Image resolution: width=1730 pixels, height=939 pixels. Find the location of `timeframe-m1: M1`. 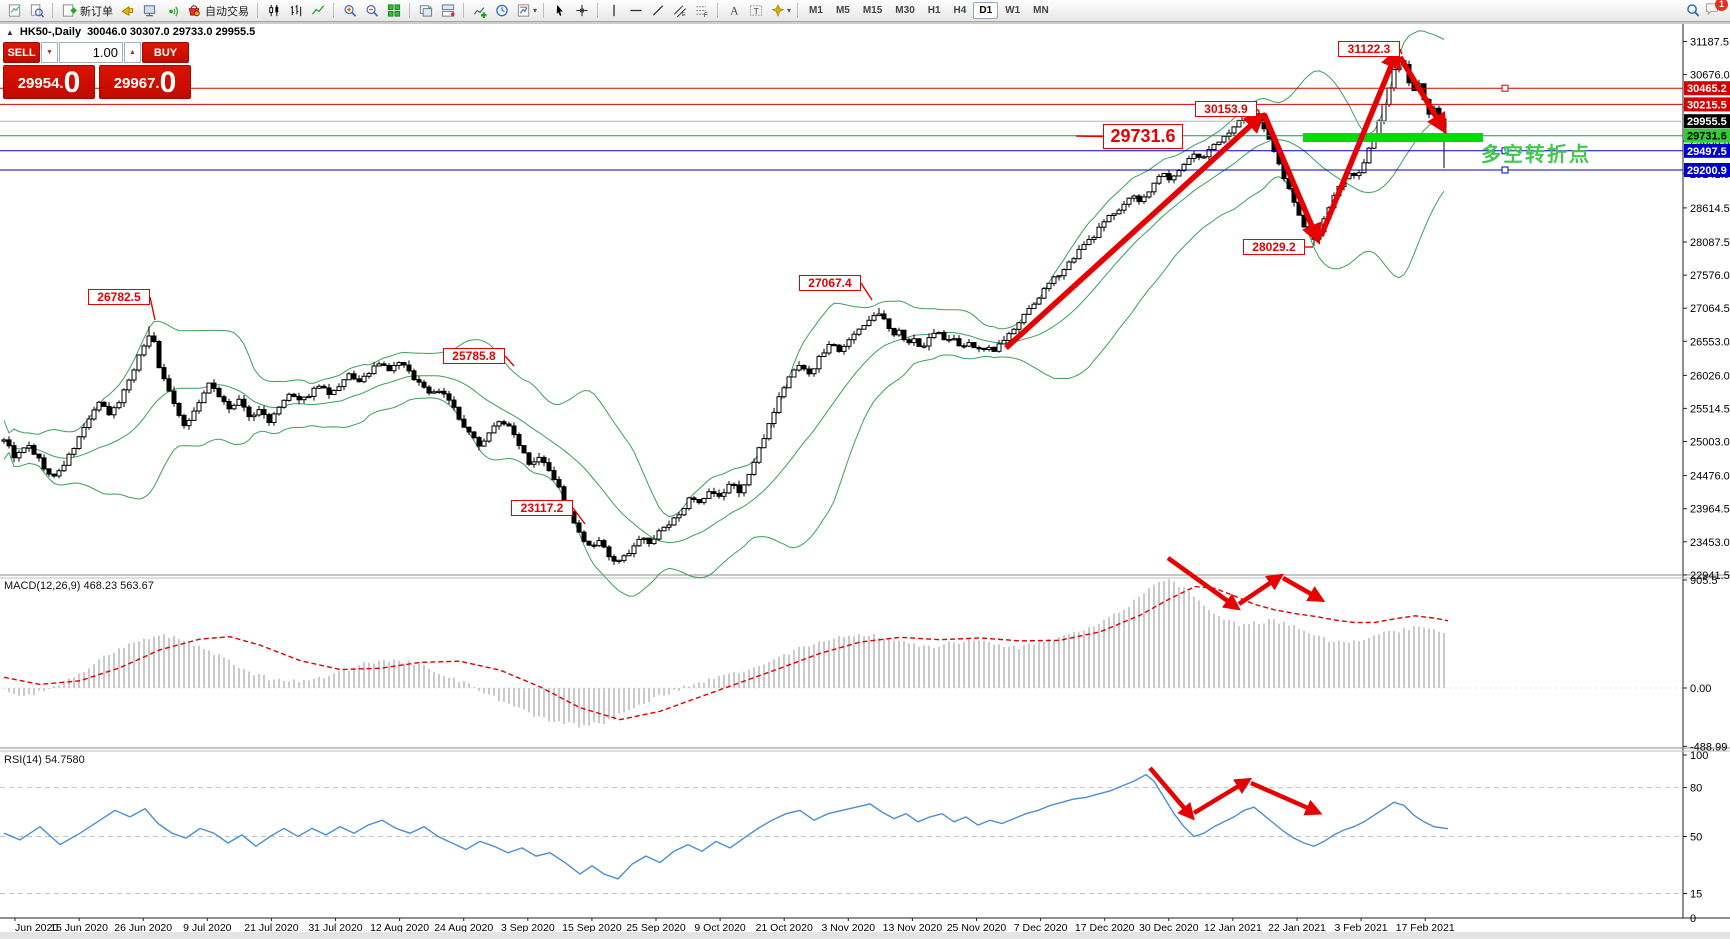

timeframe-m1: M1 is located at coordinates (816, 10).